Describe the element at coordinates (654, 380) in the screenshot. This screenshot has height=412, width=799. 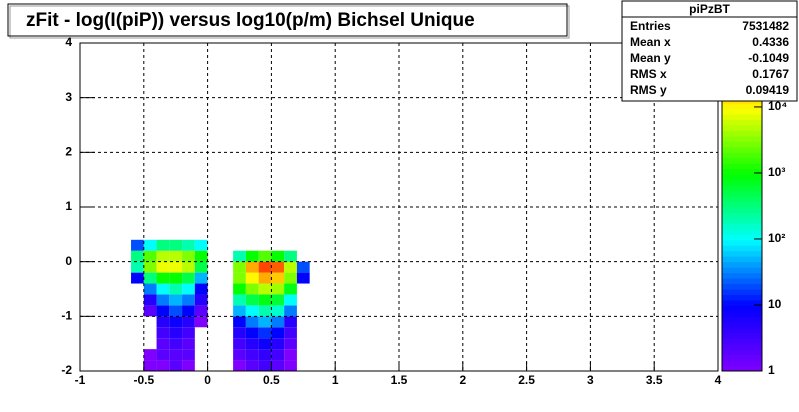
I see `x-tick-label: 3.5` at that location.